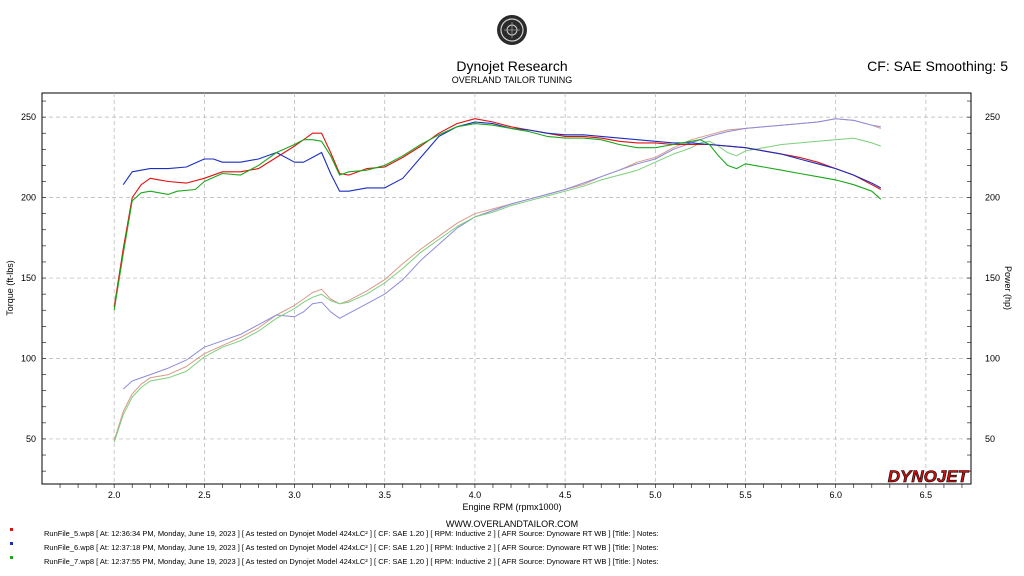 The height and width of the screenshot is (576, 1024). I want to click on y-tick-label-left: 150, so click(28, 278).